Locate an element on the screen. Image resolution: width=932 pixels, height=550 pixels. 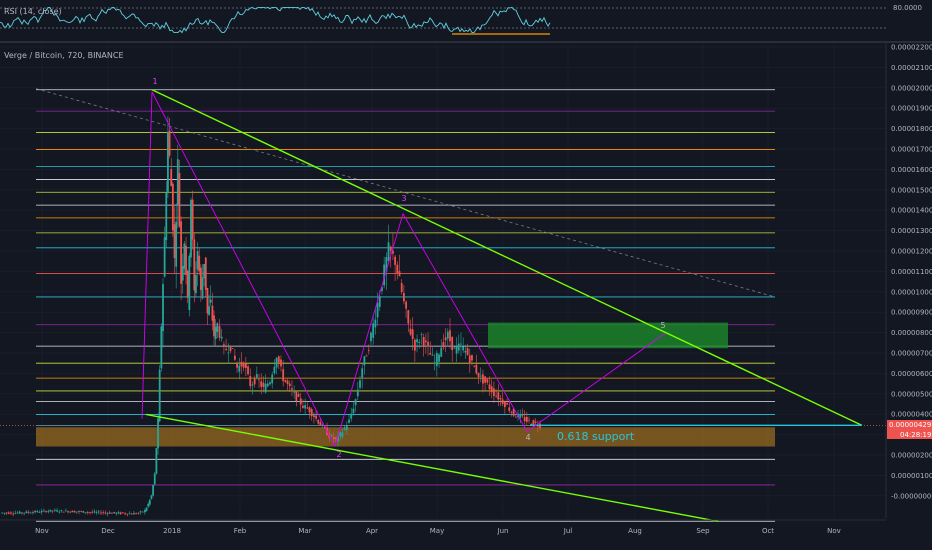
wave-label: 4 is located at coordinates (527, 437).